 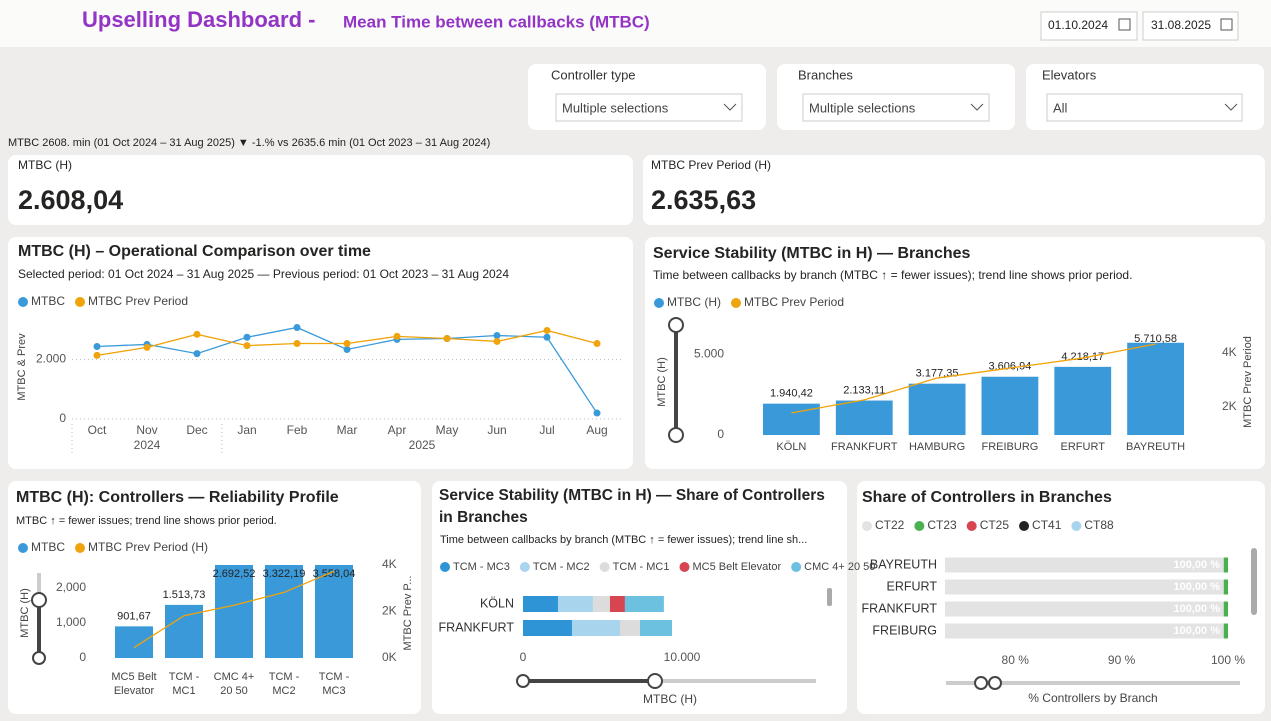 What do you see at coordinates (703, 200) in the screenshot?
I see `card-value: 2.635,63` at bounding box center [703, 200].